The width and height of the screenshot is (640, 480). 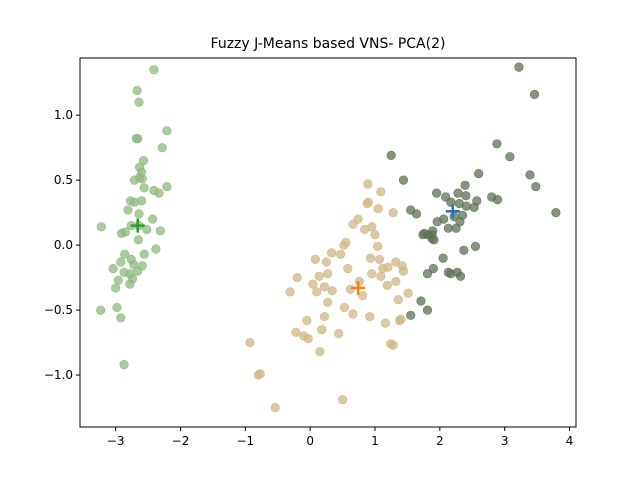 I want to click on chart-title: Fuzzy J-Means based VNS- PCA(2), so click(x=328, y=44).